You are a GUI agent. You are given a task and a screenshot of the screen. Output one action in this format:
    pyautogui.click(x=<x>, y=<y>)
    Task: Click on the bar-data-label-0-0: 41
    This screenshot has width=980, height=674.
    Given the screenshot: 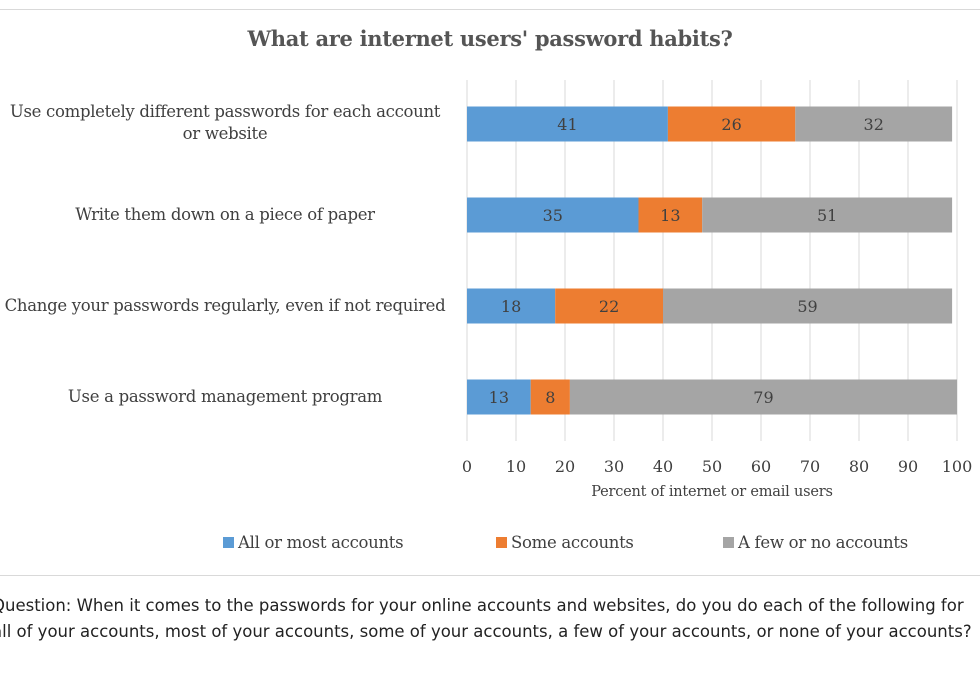 What is the action you would take?
    pyautogui.click(x=567, y=124)
    